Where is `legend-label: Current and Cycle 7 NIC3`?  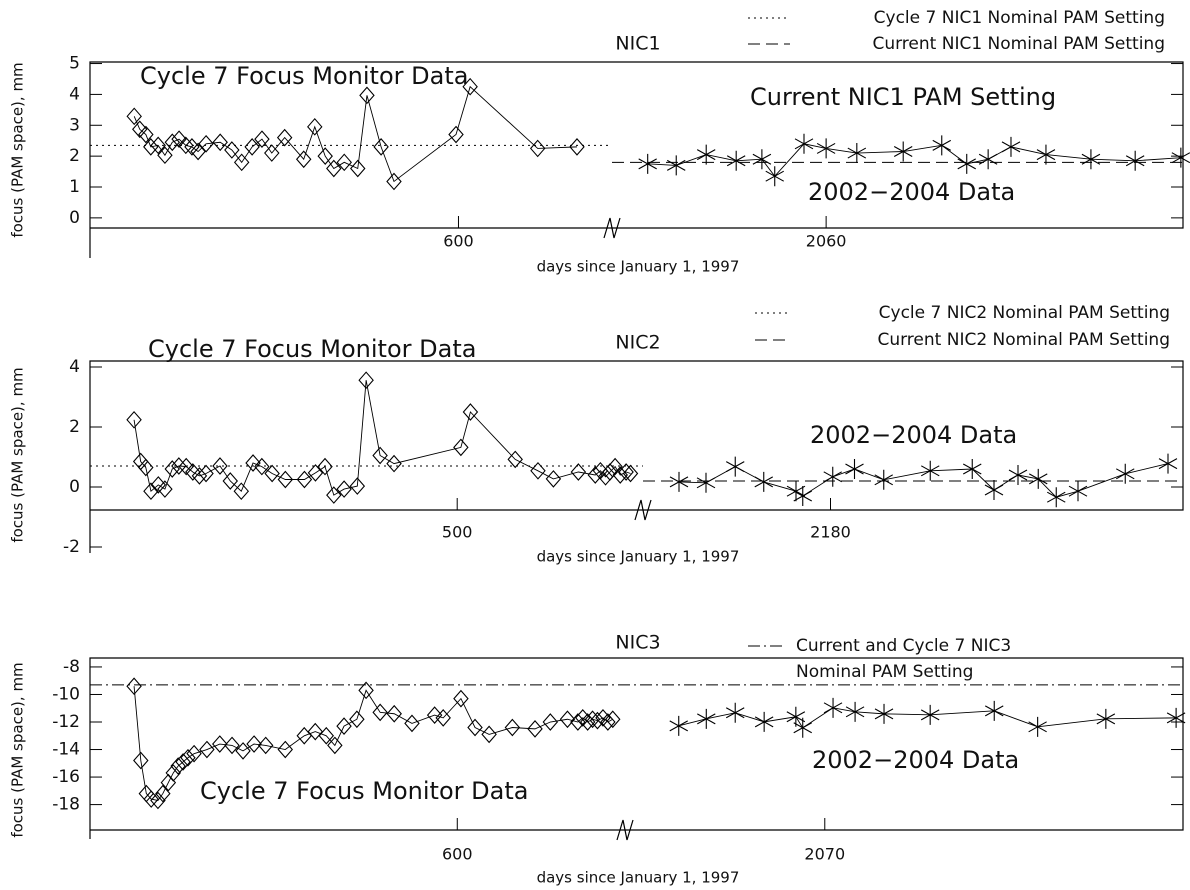
legend-label: Current and Cycle 7 NIC3 is located at coordinates (903, 646).